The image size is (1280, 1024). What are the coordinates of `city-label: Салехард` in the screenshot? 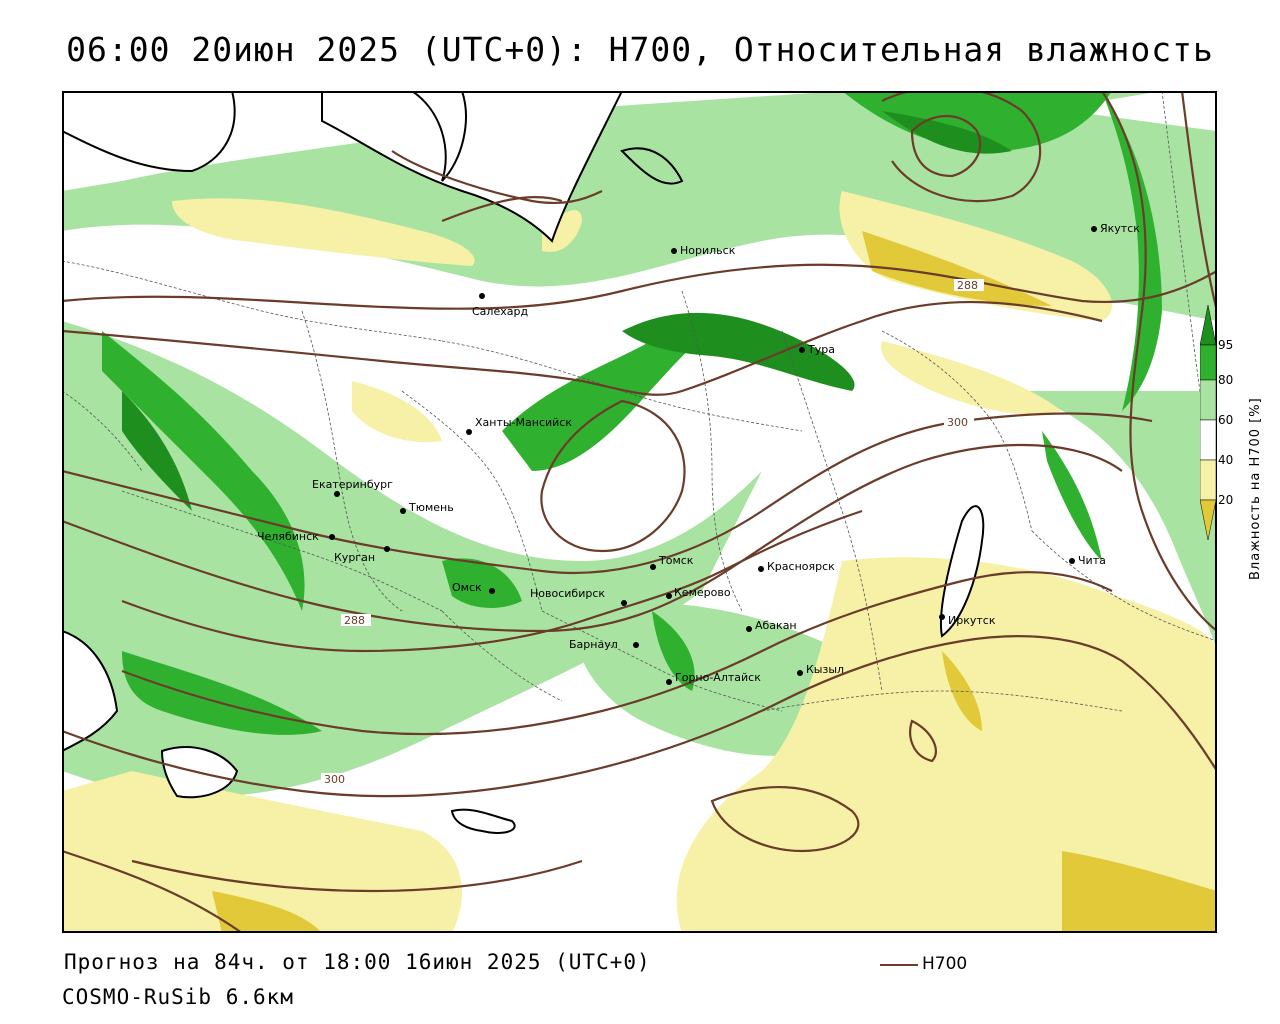 It's located at (500, 311).